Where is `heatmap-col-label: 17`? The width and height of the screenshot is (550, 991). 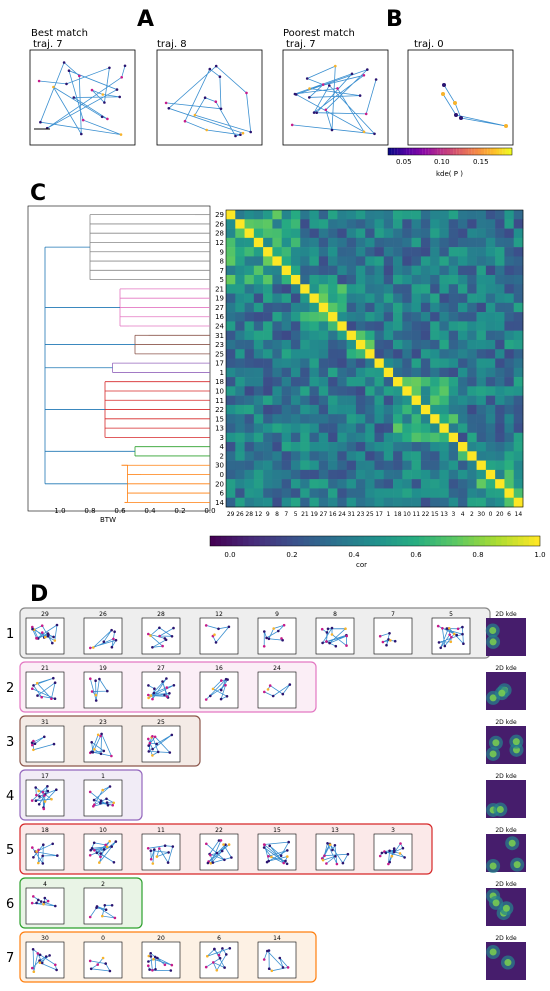 heatmap-col-label: 17 is located at coordinates (379, 514).